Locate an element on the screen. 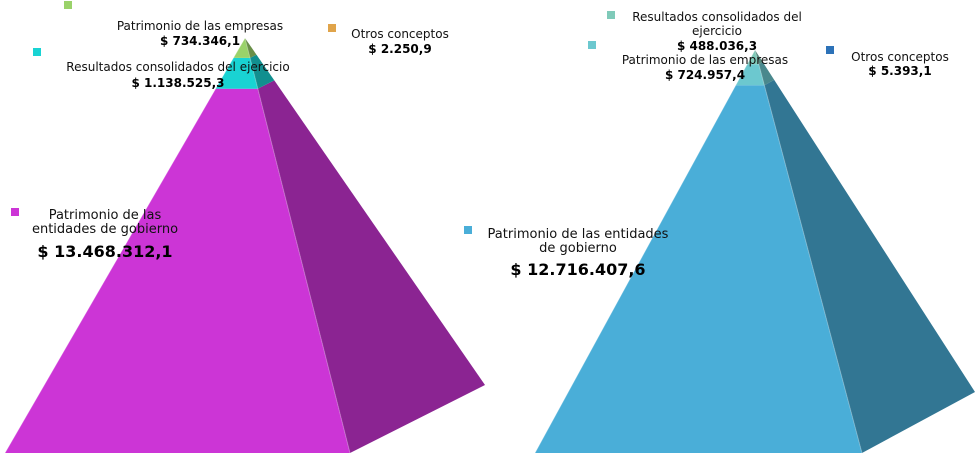 This screenshot has width=977, height=453. value-label: $ 2.250,9 is located at coordinates (400, 49).